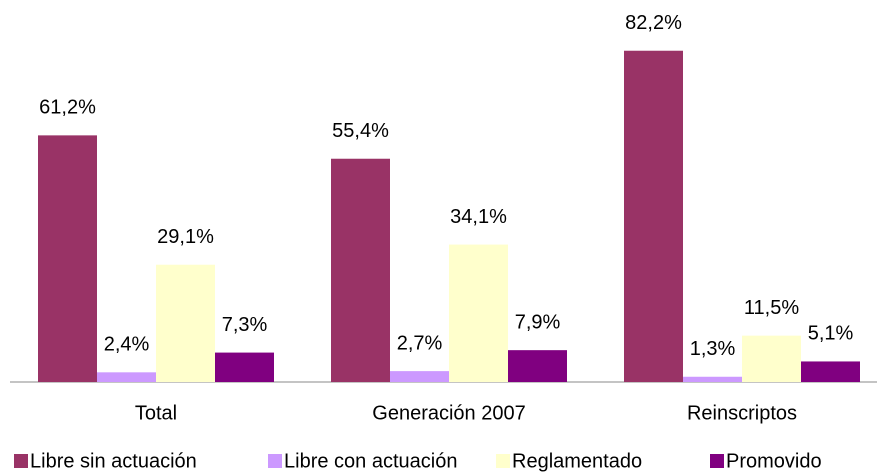 This screenshot has height=474, width=877. Describe the element at coordinates (653, 23) in the screenshot. I see `data-label: 82,2%` at that location.